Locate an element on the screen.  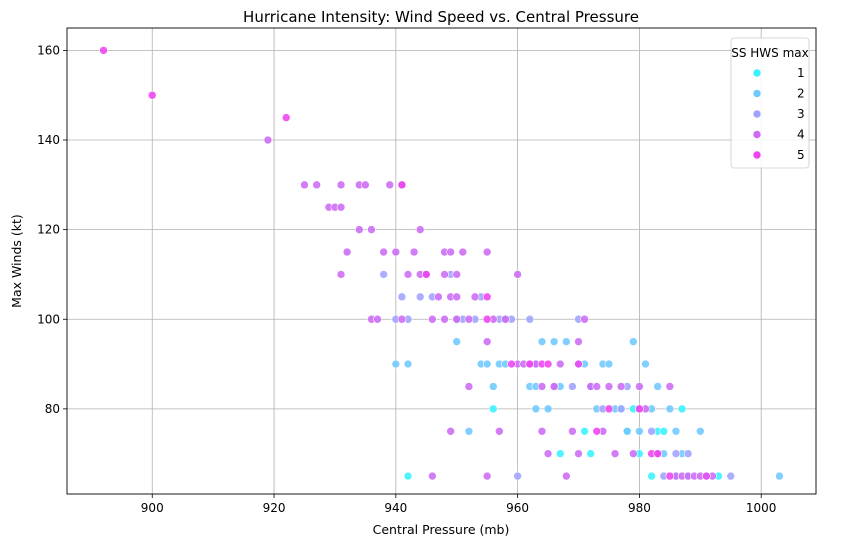
y-tick-label: 100 is located at coordinates (48, 319).